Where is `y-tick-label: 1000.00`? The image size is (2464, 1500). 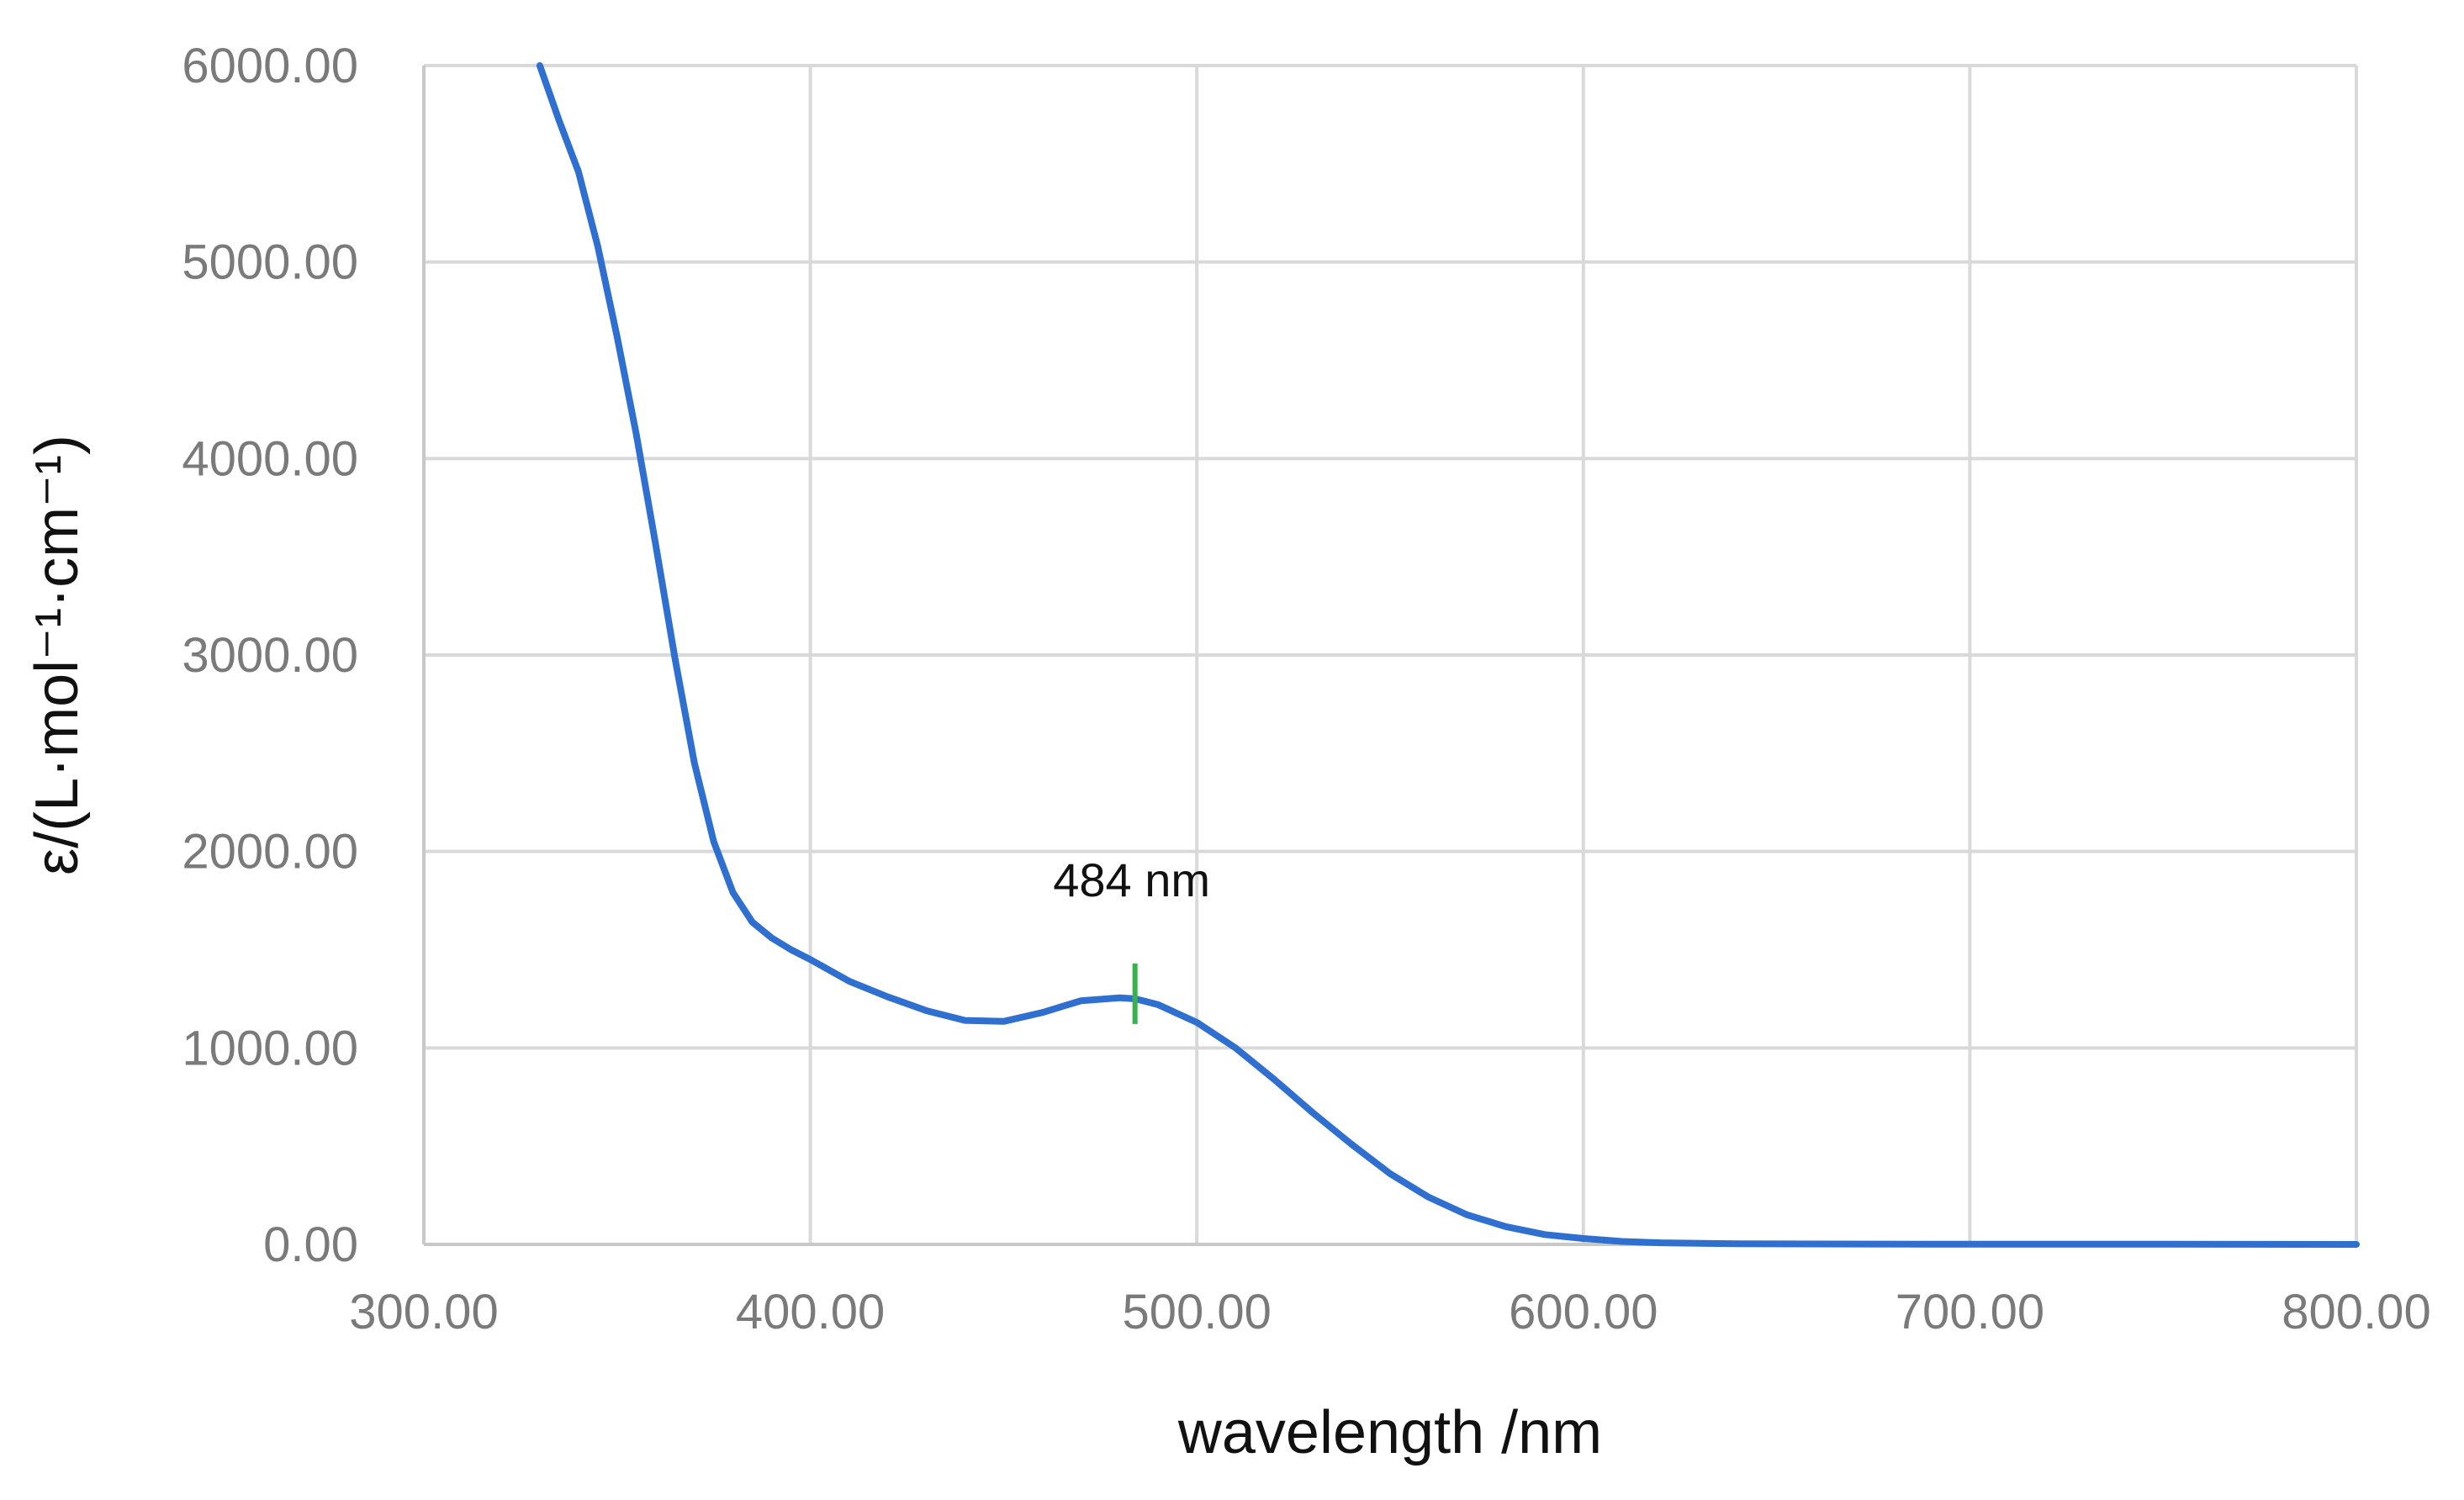 y-tick-label: 1000.00 is located at coordinates (270, 1048).